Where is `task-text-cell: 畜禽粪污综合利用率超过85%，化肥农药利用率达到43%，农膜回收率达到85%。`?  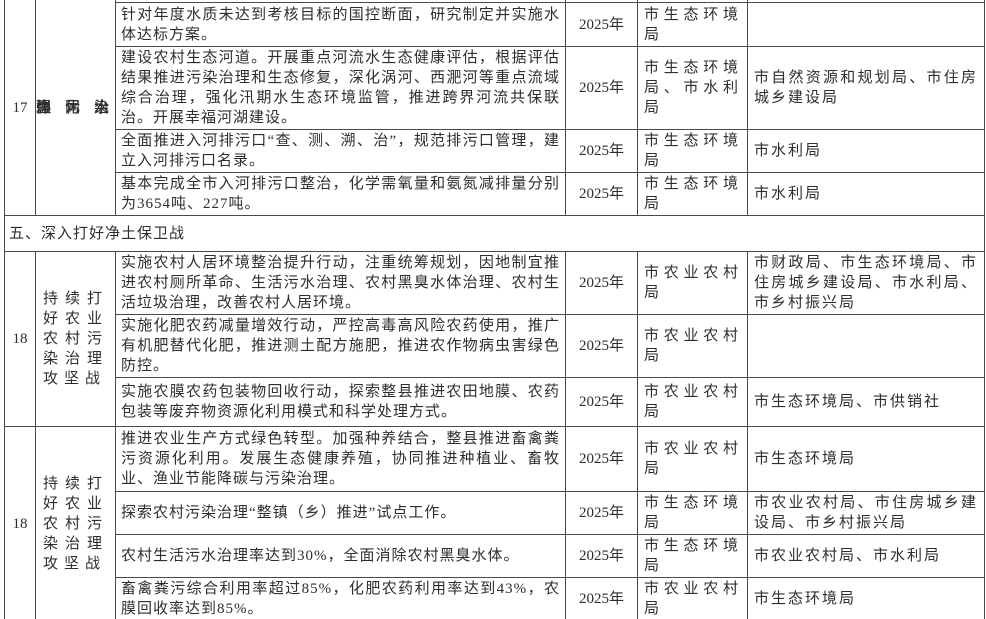
task-text-cell: 畜禽粪污综合利用率超过85%，化肥农药利用率达到43%，农膜回收率达到85%。 is located at coordinates (340, 598).